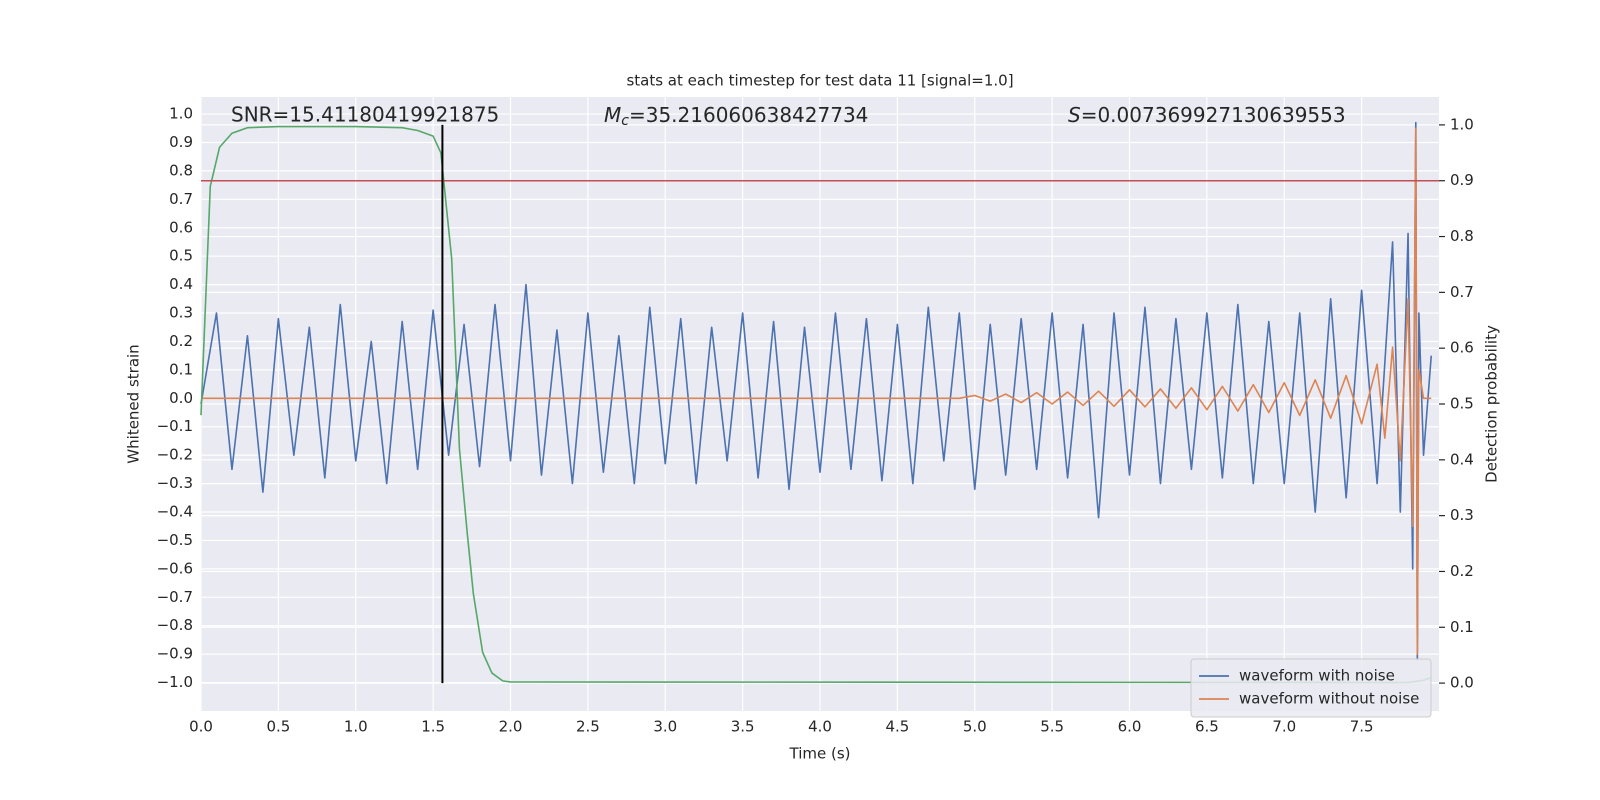 The height and width of the screenshot is (800, 1600). Describe the element at coordinates (181, 398) in the screenshot. I see `y-tick-label: 0.0` at that location.